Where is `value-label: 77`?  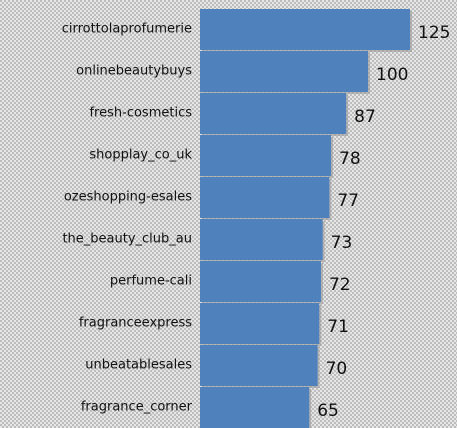 value-label: 77 is located at coordinates (348, 201).